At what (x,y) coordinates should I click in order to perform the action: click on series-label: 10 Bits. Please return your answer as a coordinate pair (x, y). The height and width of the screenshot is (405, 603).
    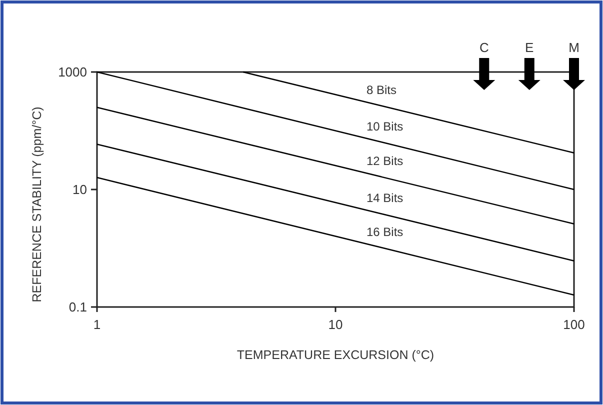
    Looking at the image, I should click on (385, 126).